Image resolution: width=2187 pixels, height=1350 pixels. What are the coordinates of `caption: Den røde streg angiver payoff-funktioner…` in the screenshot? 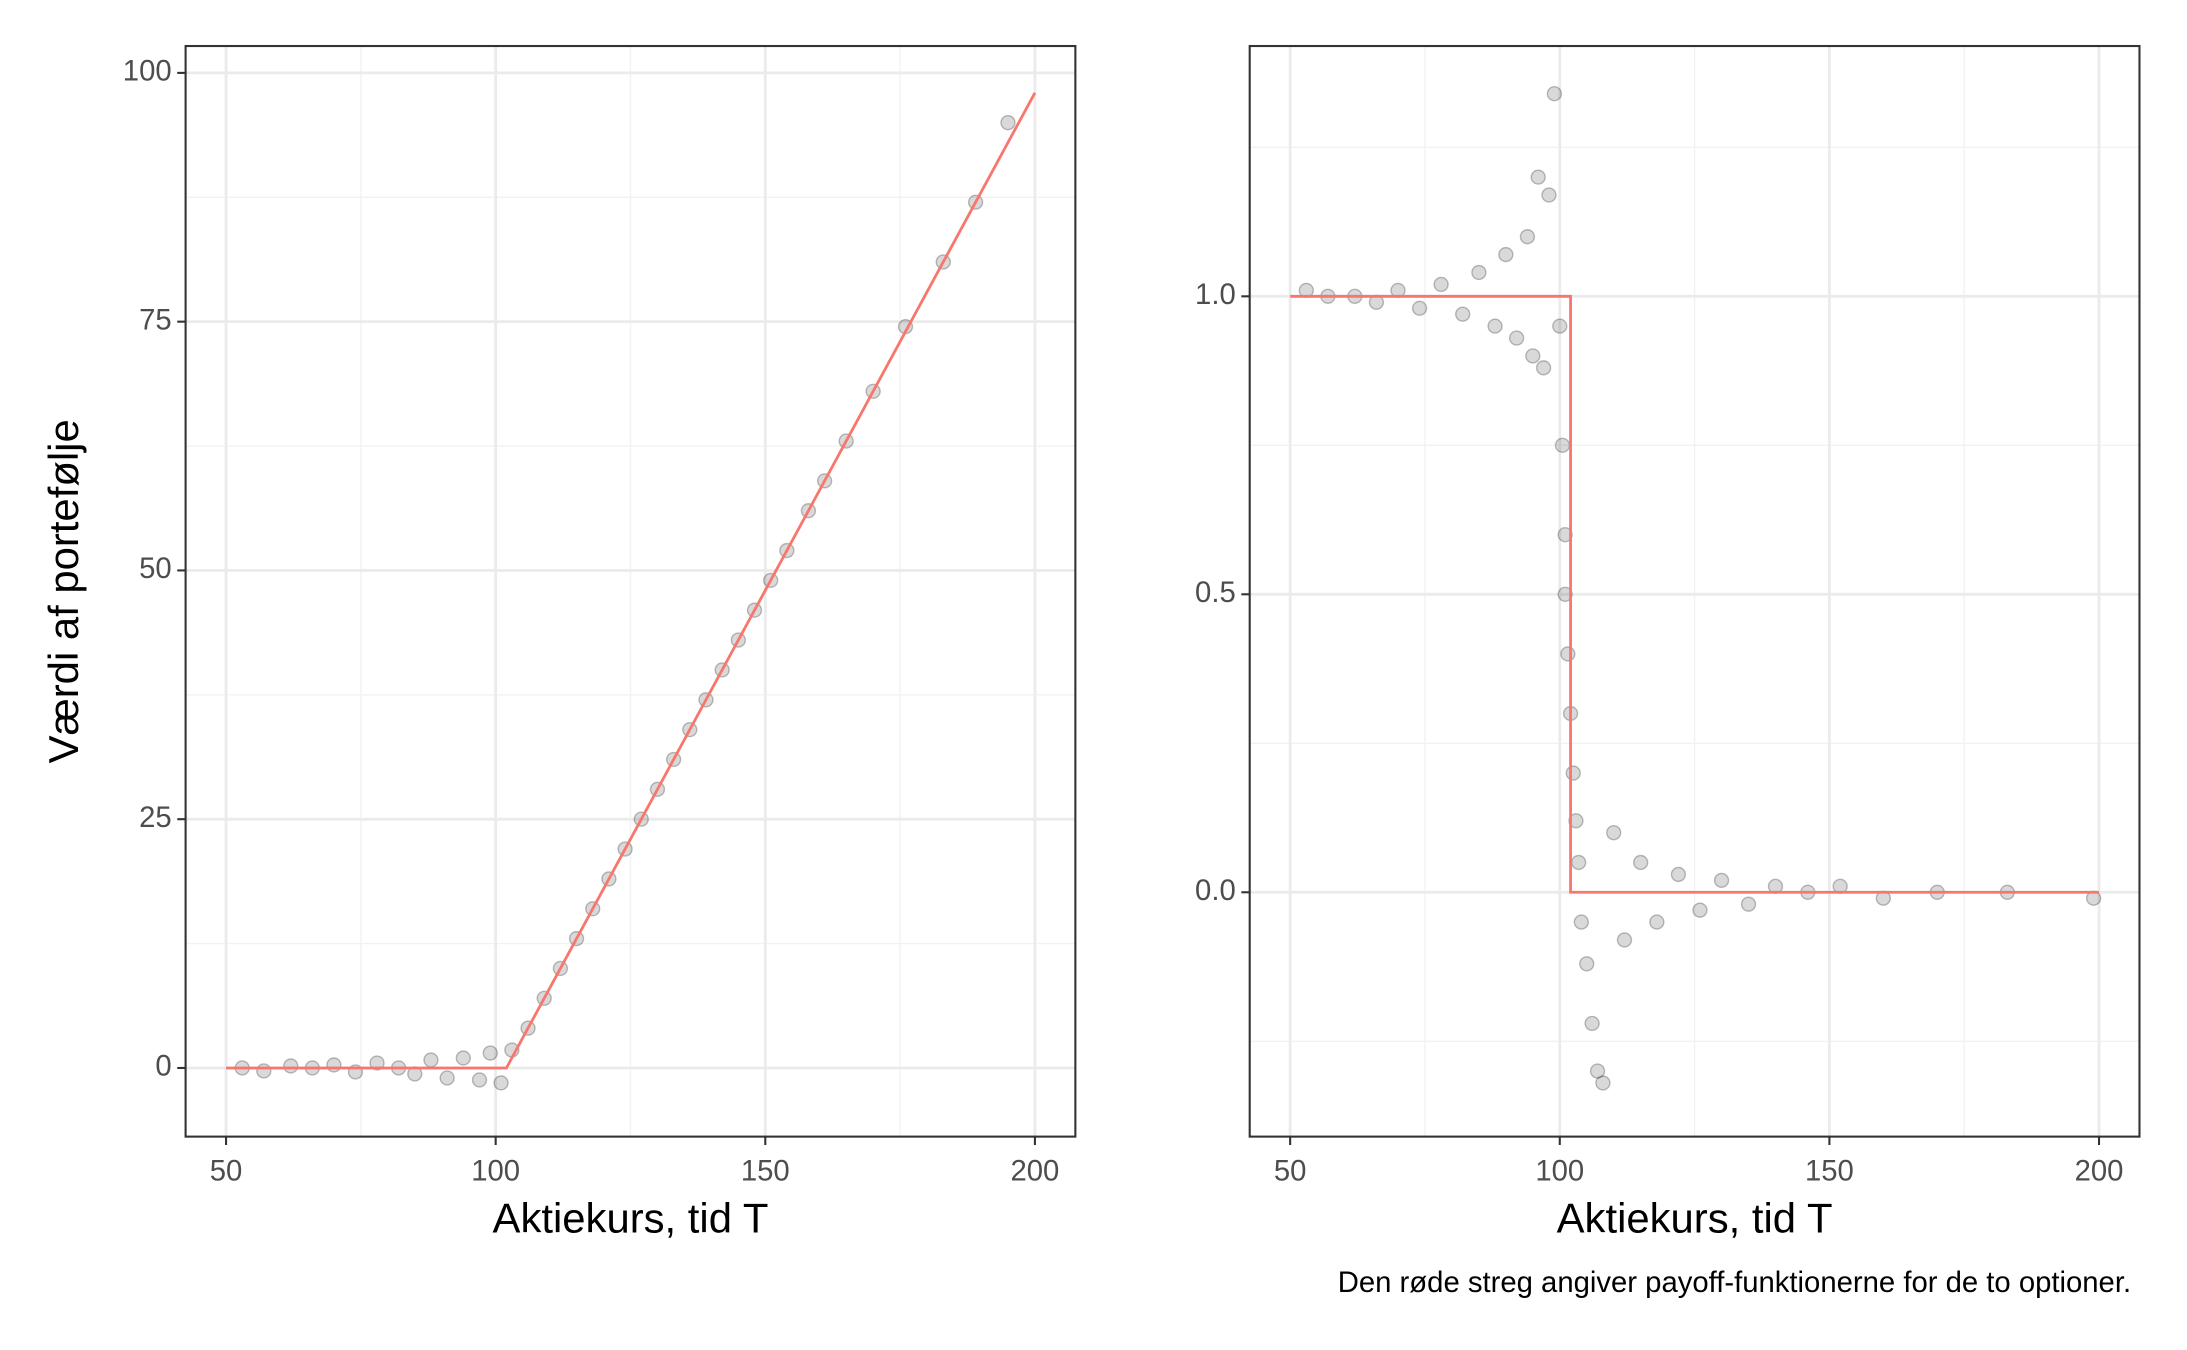 It's located at (1734, 1282).